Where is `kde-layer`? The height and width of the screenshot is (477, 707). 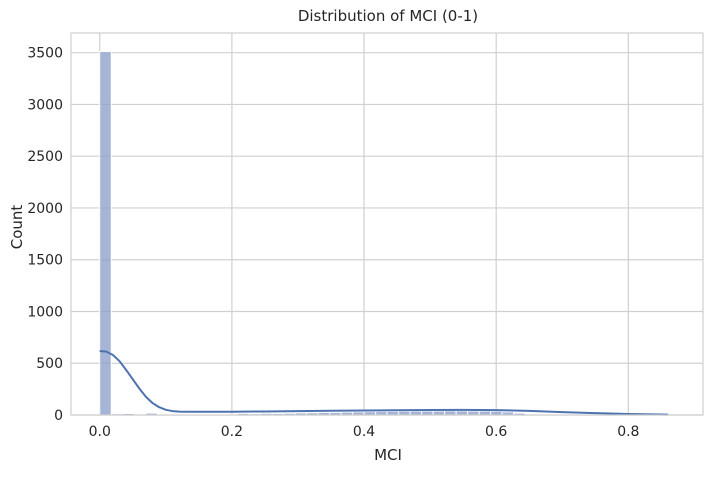
kde-layer is located at coordinates (384, 383).